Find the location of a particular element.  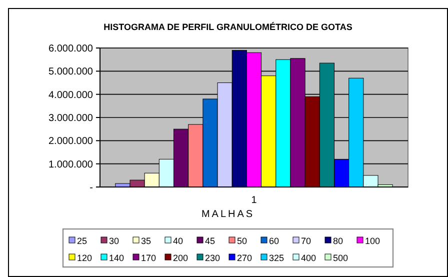

legend-label: 30 is located at coordinates (114, 241).